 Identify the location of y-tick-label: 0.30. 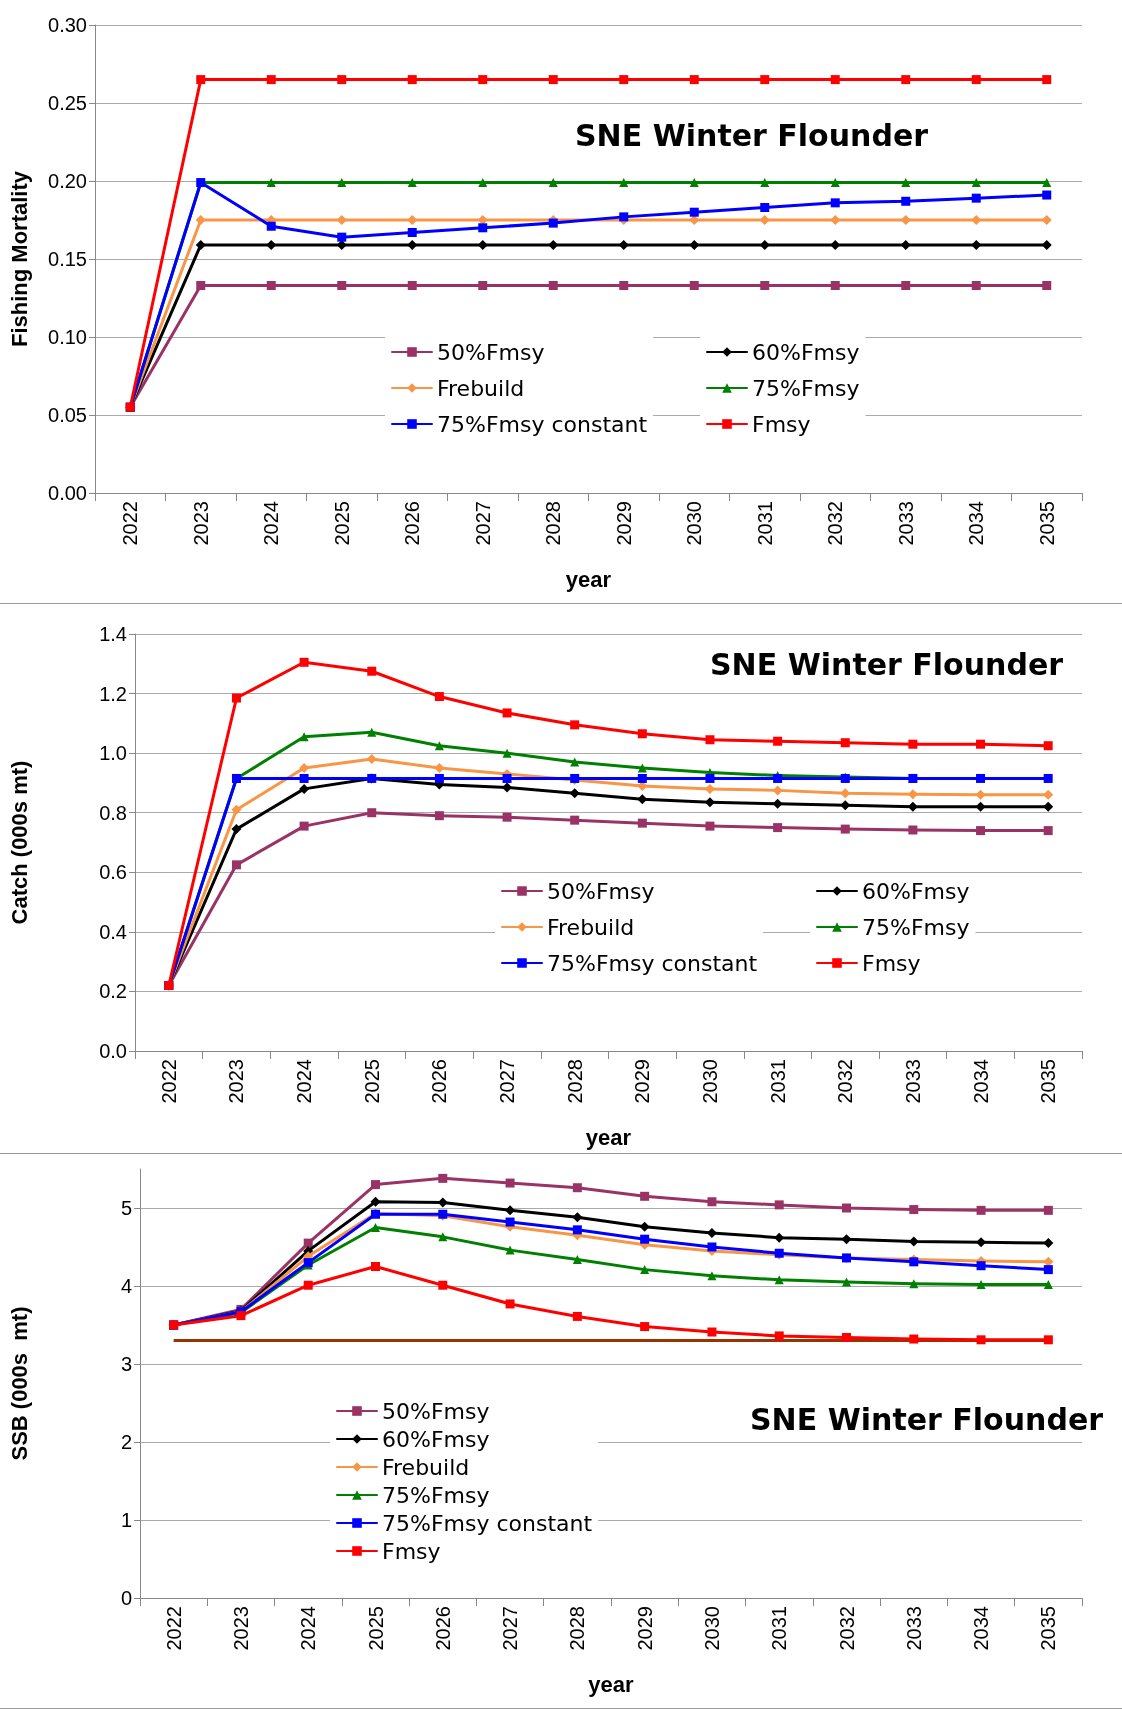
(67, 25).